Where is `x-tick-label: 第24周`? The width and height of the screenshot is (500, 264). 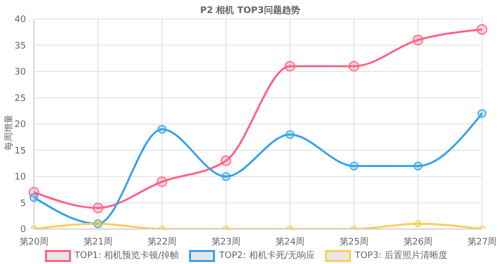 x-tick-label: 第24周 is located at coordinates (290, 242).